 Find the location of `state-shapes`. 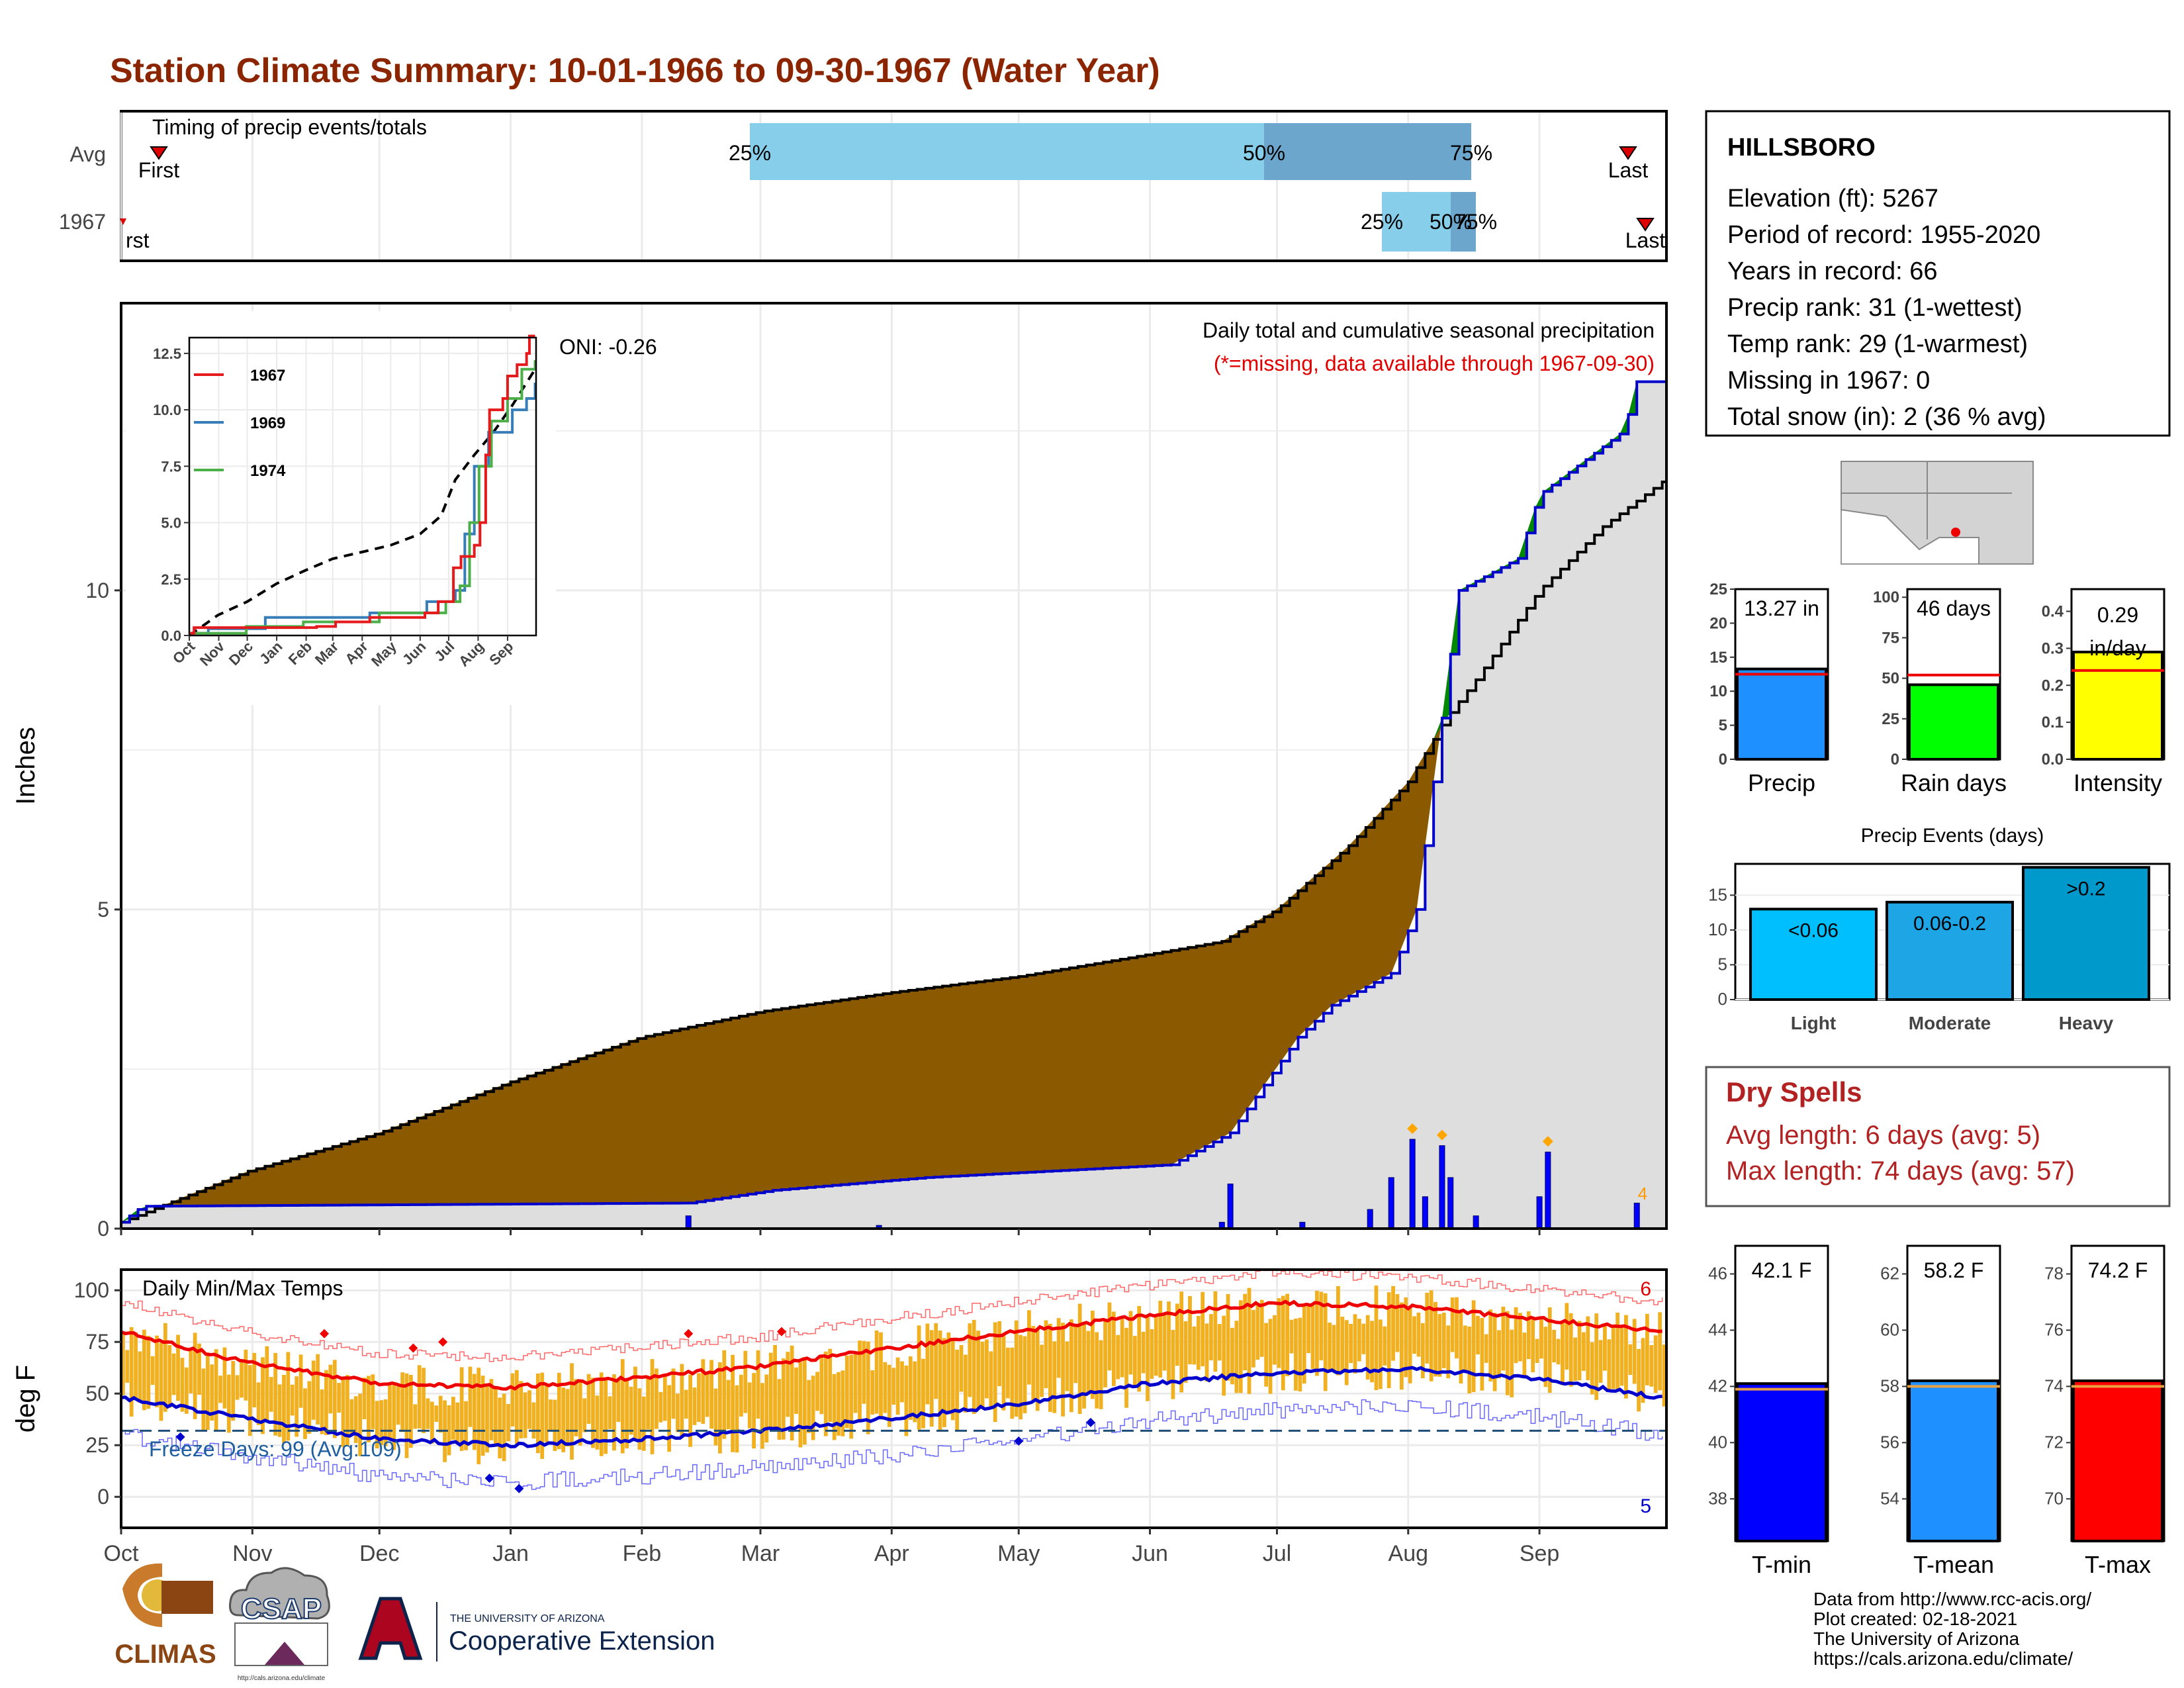

state-shapes is located at coordinates (1937, 513).